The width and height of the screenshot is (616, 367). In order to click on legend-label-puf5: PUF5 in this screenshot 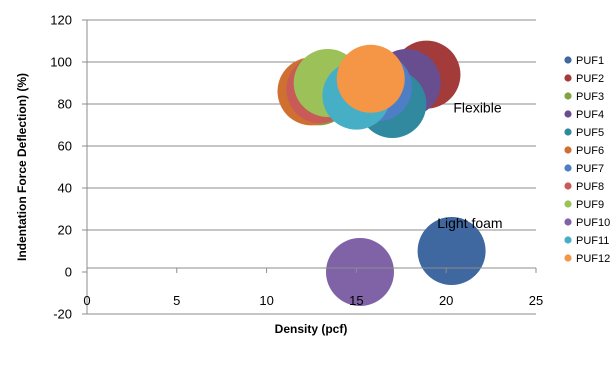, I will do `click(590, 133)`.